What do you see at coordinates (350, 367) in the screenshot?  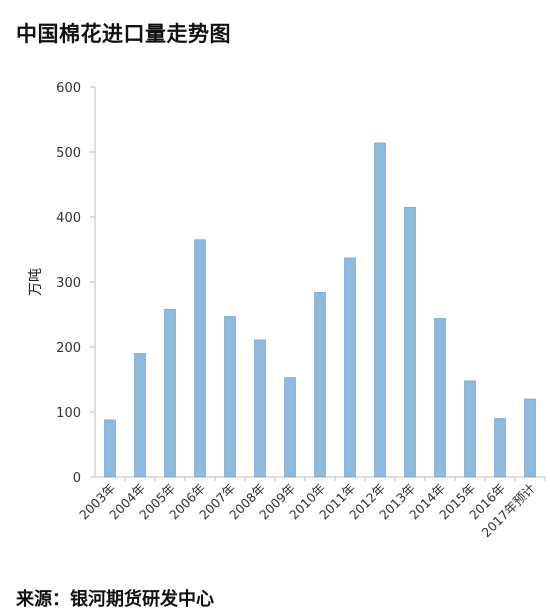 I see `bar-2011年` at bounding box center [350, 367].